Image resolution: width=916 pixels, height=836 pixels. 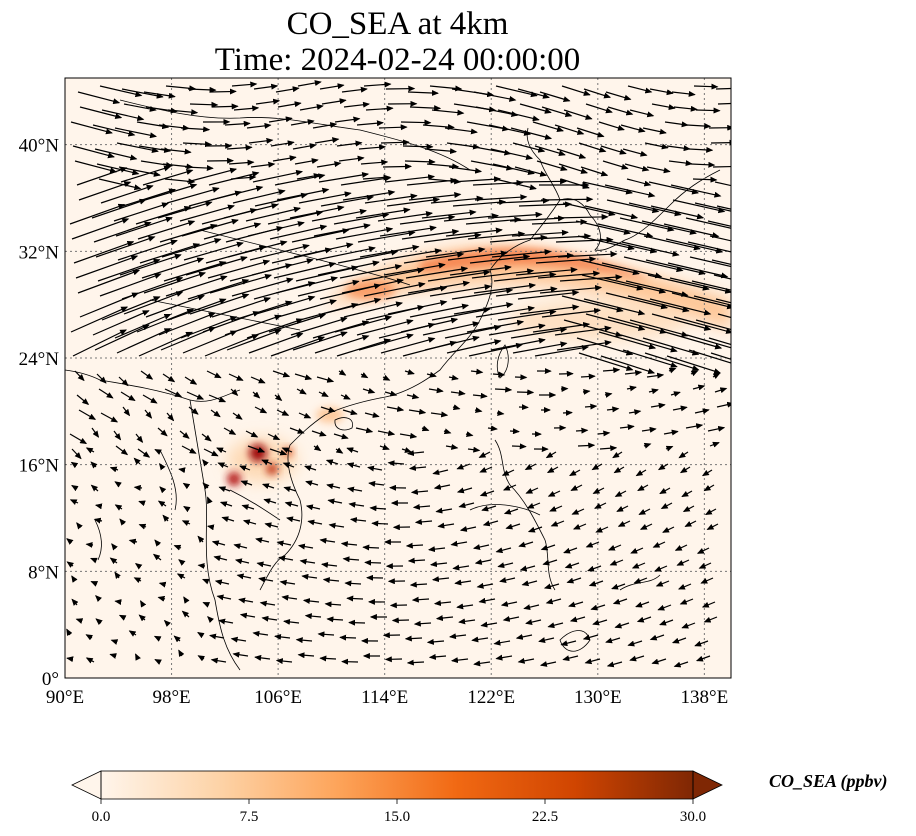 I want to click on lon-tick-label: 90°E, so click(x=65, y=697).